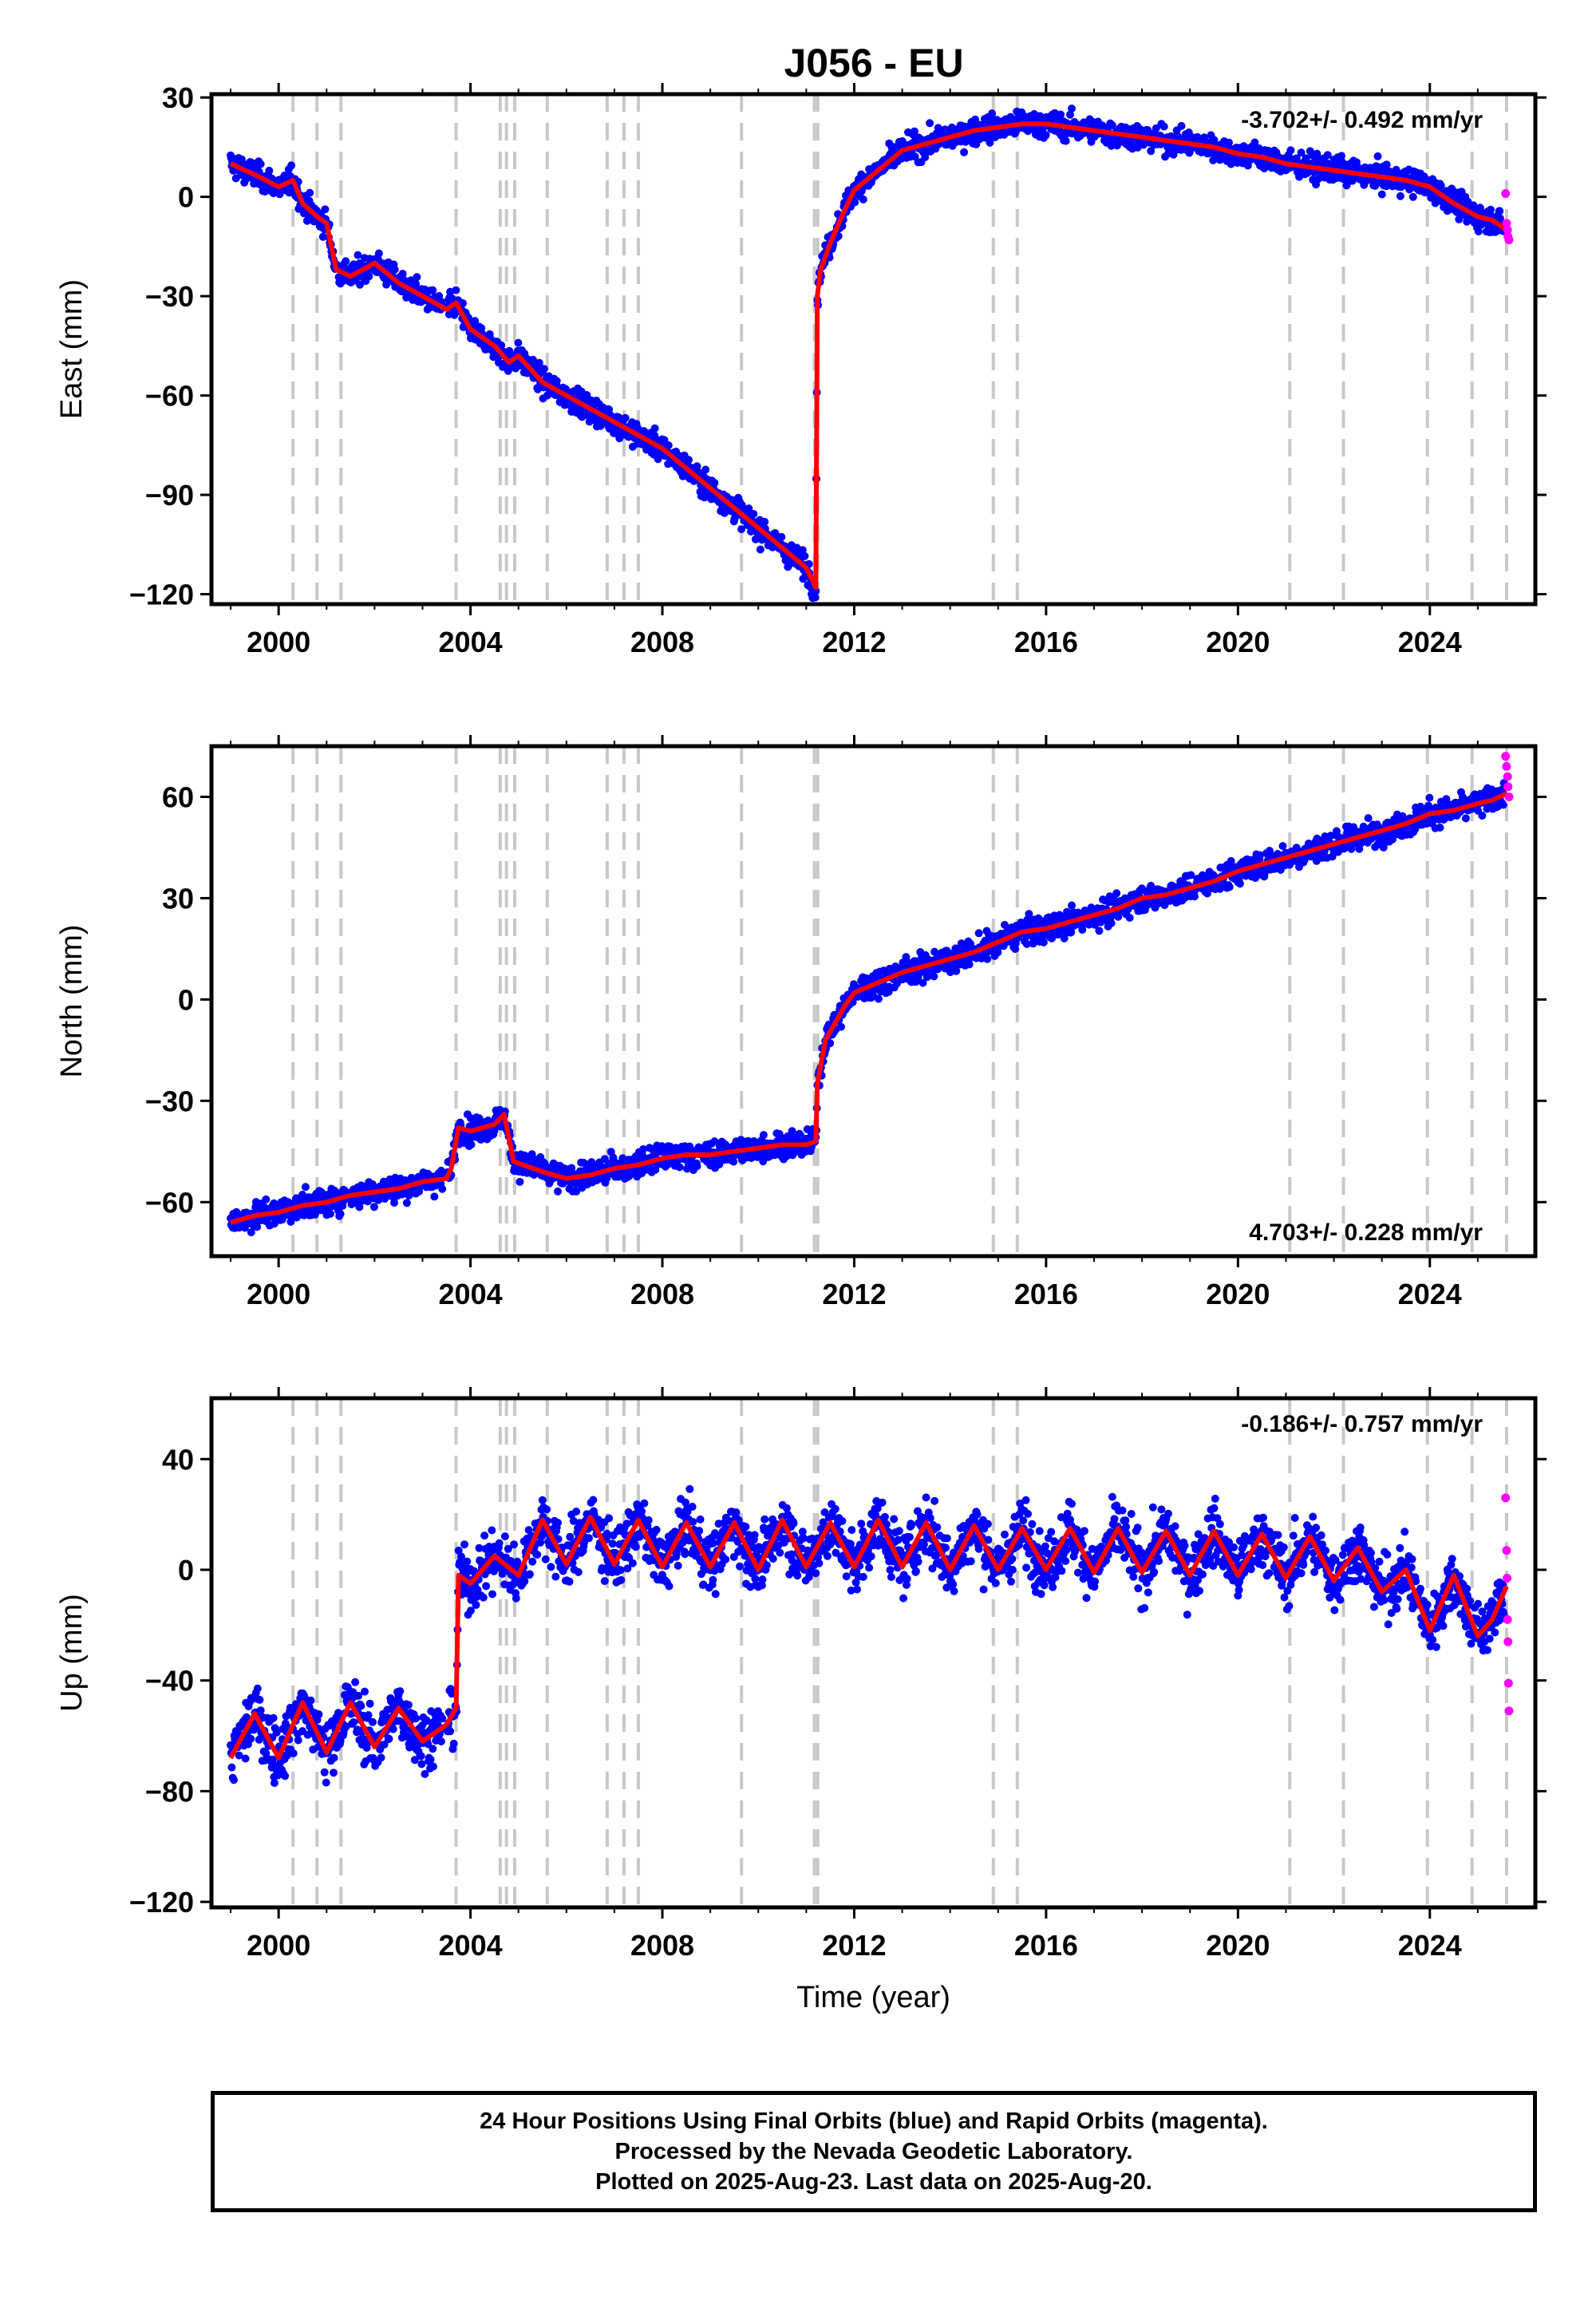 The height and width of the screenshot is (2316, 1596). What do you see at coordinates (1362, 120) in the screenshot?
I see `velocity-rate-label: -3.702+/- 0.492 mm/yr` at bounding box center [1362, 120].